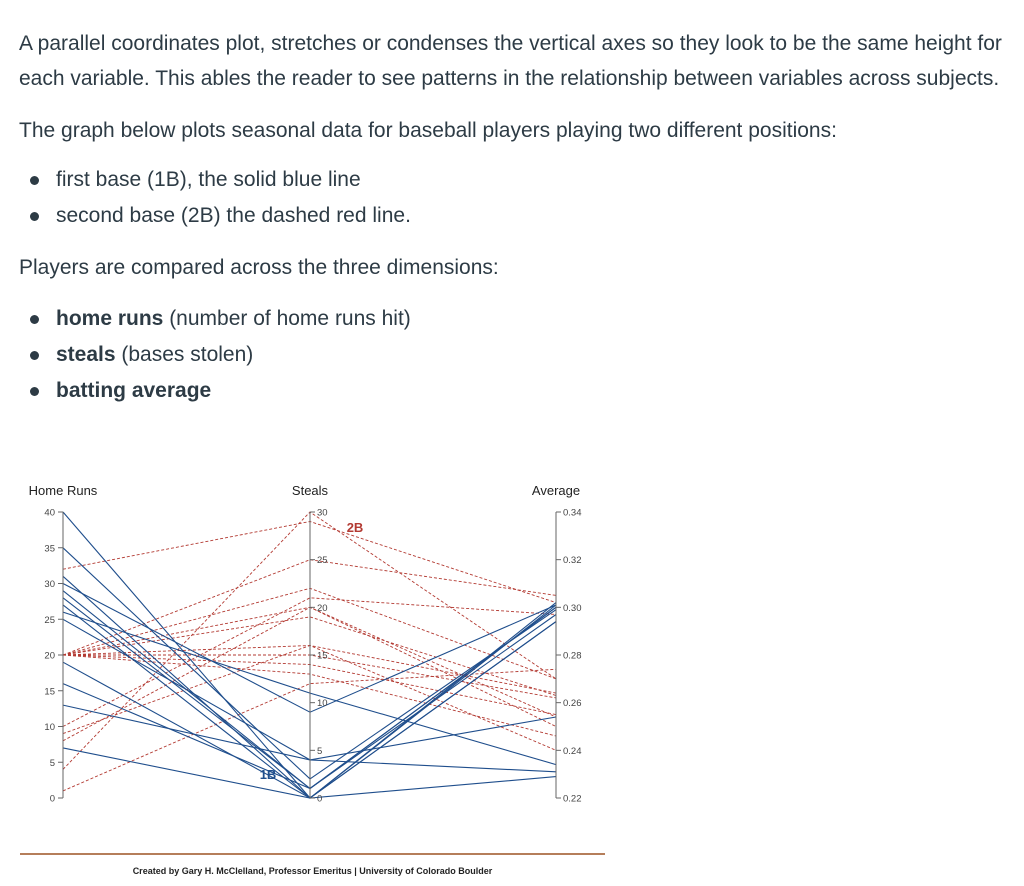 This screenshot has height=886, width=1024. What do you see at coordinates (572, 703) in the screenshot?
I see `tick-label: 0.26` at bounding box center [572, 703].